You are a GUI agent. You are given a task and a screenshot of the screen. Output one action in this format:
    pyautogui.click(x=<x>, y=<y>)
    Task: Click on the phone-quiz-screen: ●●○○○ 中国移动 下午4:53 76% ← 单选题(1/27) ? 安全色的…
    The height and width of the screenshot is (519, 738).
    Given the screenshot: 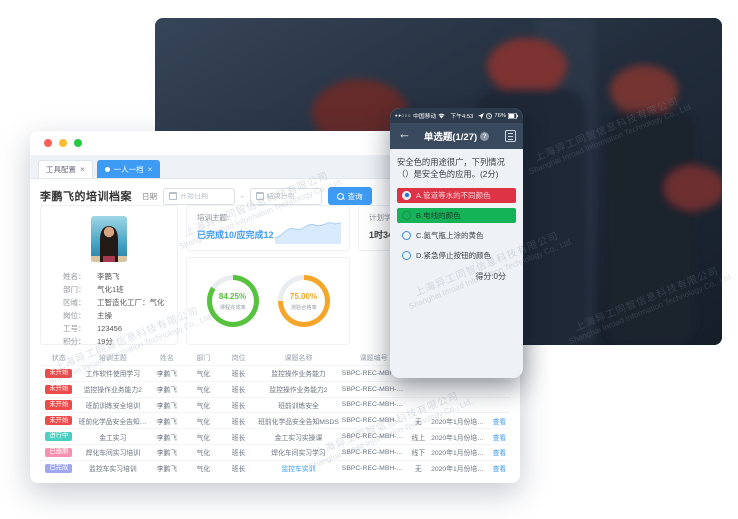 What is the action you would take?
    pyautogui.click(x=456, y=243)
    